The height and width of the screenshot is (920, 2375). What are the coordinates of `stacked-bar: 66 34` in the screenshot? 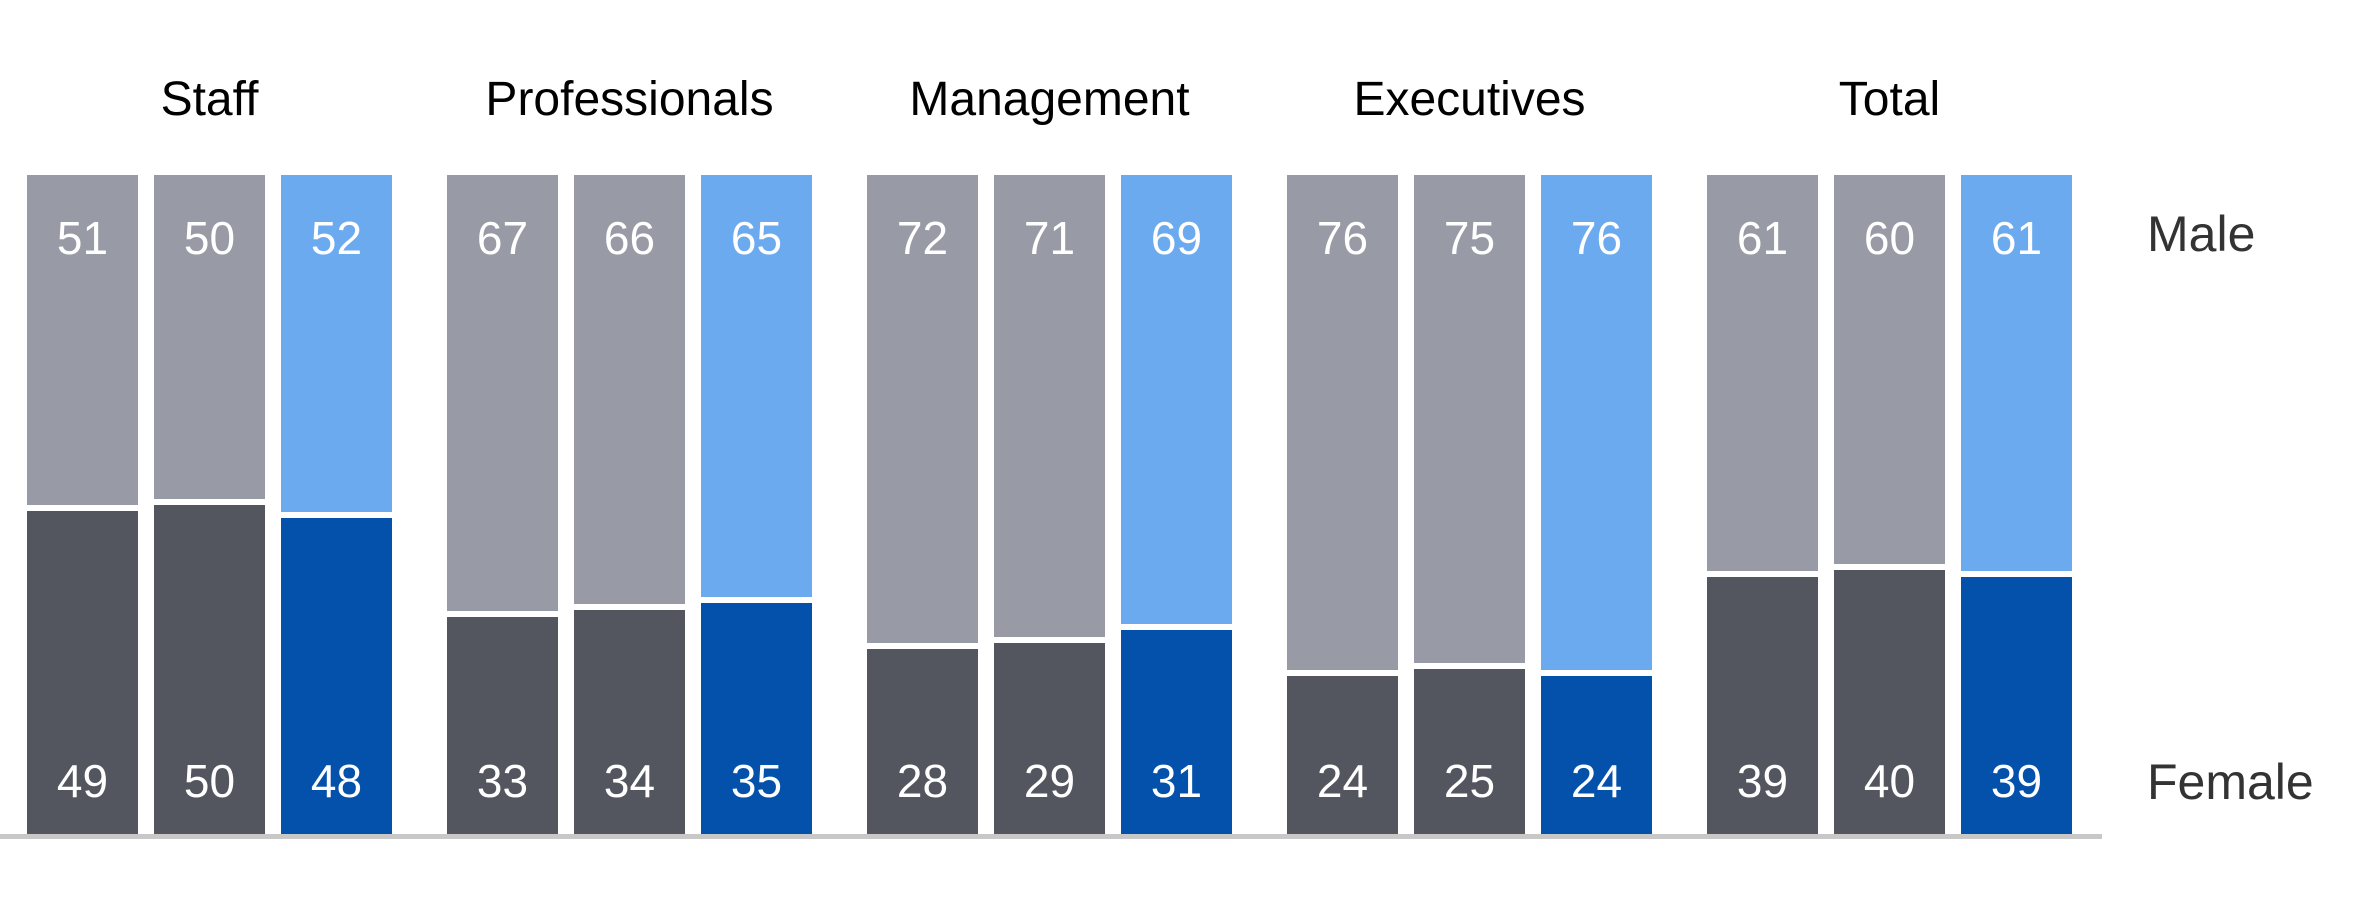 It's located at (629, 504).